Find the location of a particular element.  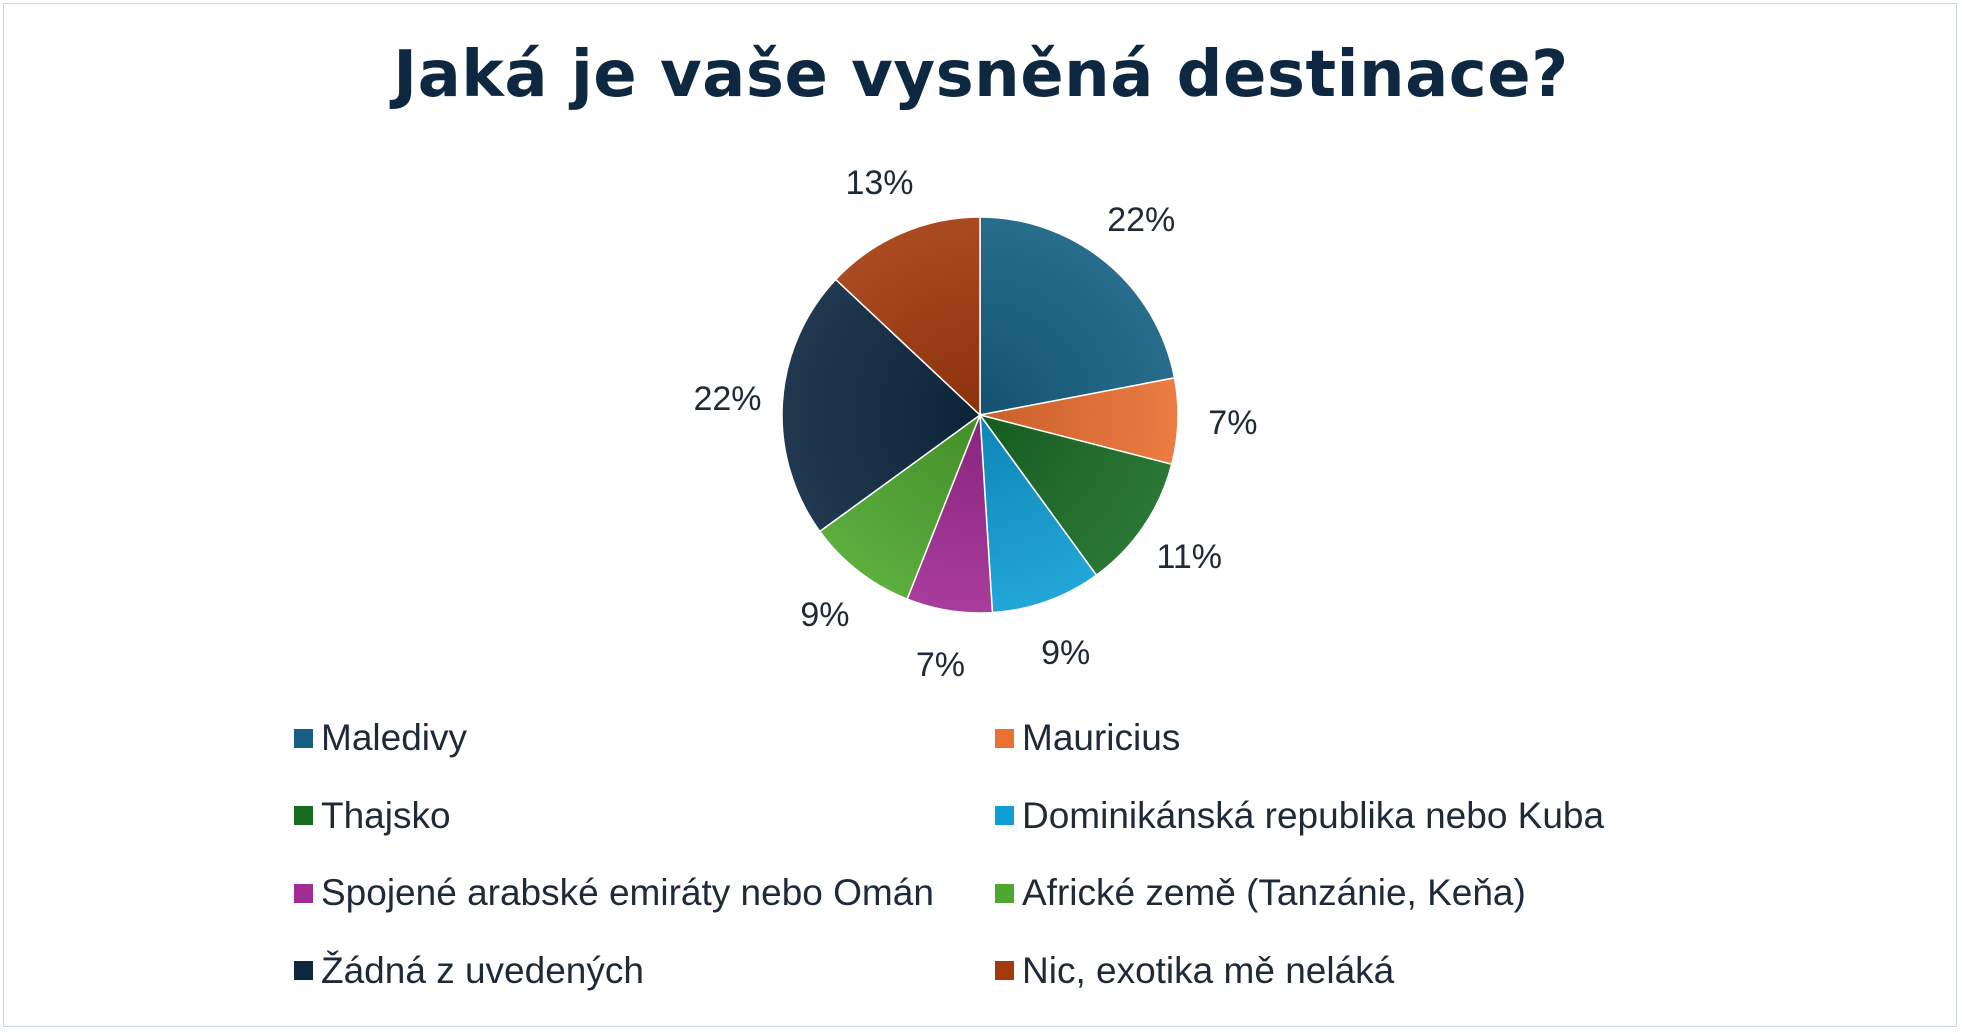

legend-item-0: Maledivy is located at coordinates (380, 738).